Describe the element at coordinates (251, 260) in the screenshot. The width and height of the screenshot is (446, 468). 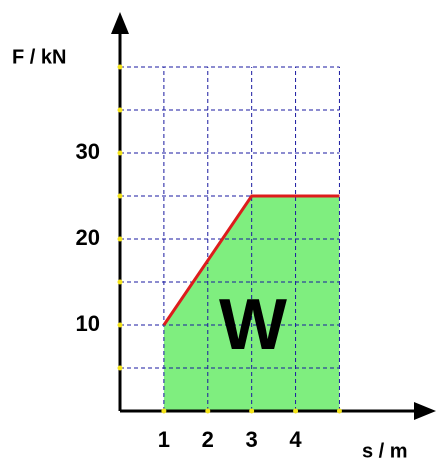
I see `line` at that location.